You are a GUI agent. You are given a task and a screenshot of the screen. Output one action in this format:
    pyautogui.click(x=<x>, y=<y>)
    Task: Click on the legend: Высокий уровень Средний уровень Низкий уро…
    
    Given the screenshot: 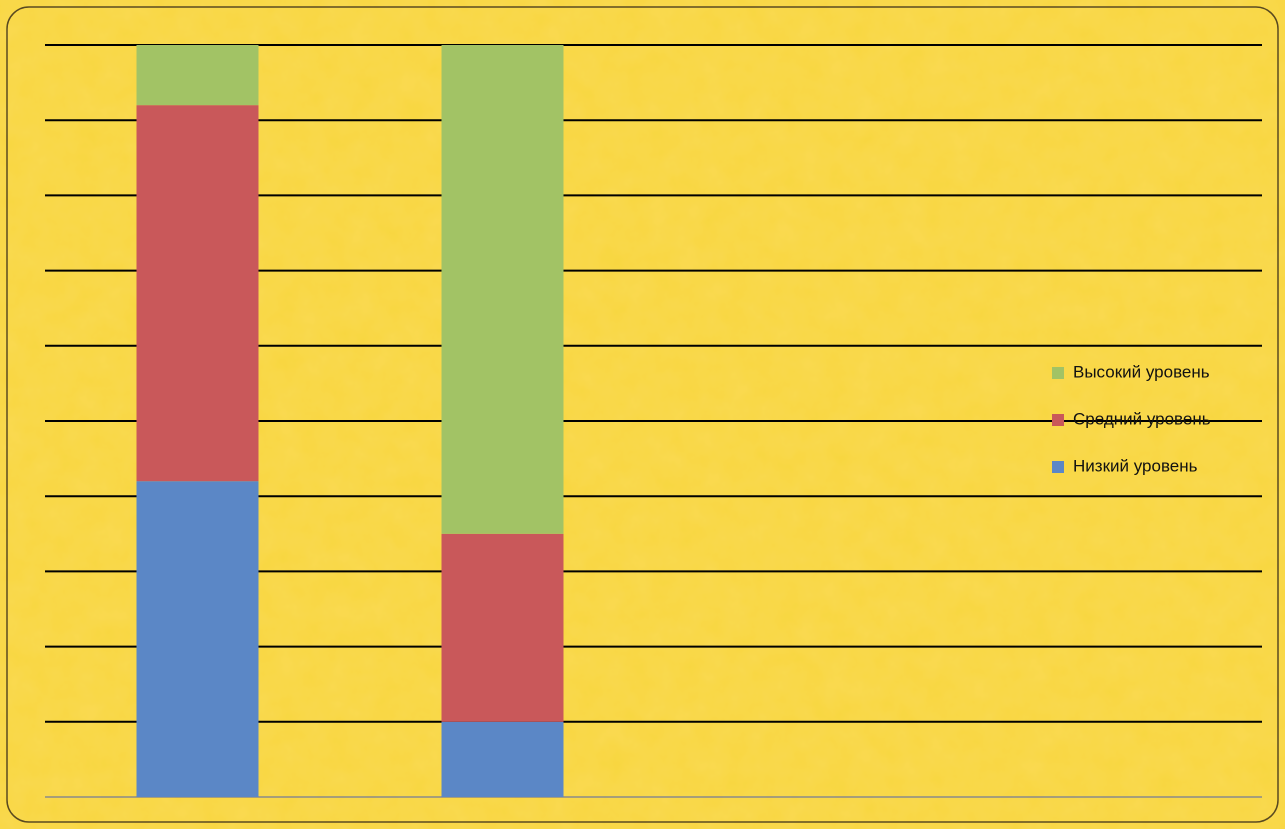 What is the action you would take?
    pyautogui.click(x=1131, y=418)
    